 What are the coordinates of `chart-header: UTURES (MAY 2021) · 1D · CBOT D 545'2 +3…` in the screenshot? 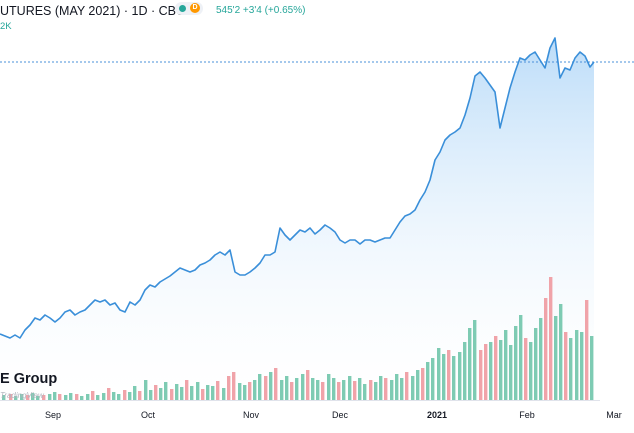 It's located at (317, 20).